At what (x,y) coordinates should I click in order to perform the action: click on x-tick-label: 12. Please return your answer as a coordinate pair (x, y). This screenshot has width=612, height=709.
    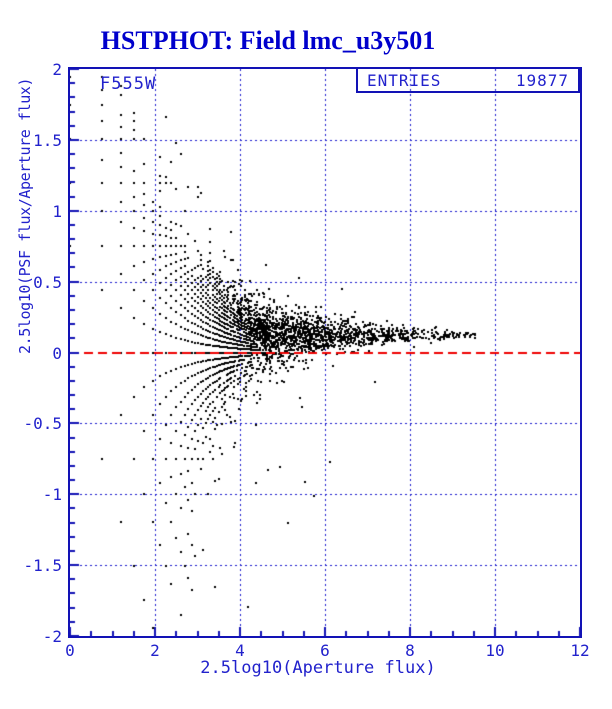
    Looking at the image, I should click on (580, 650).